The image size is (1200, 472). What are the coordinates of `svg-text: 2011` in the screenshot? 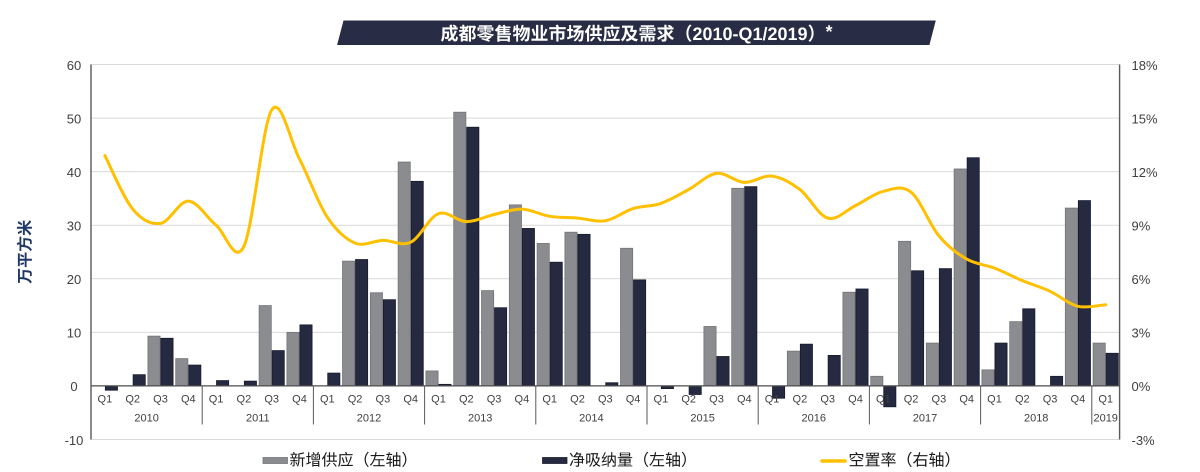 It's located at (258, 419).